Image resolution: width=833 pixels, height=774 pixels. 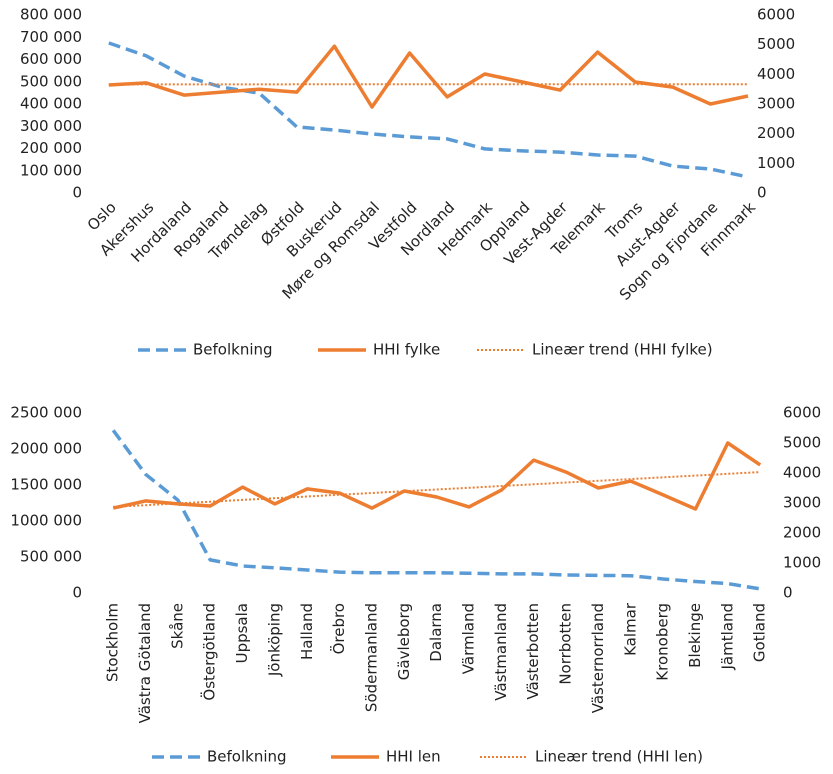 I want to click on x-tick-label: Kronoberg, so click(x=663, y=642).